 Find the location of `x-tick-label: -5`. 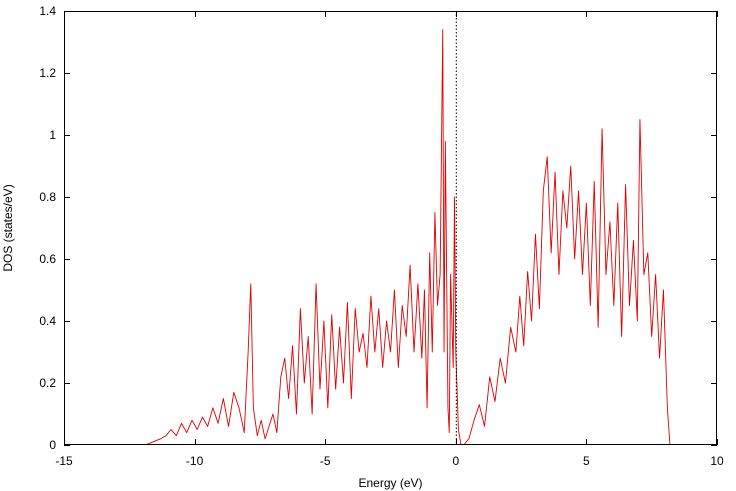

x-tick-label: -5 is located at coordinates (325, 461).